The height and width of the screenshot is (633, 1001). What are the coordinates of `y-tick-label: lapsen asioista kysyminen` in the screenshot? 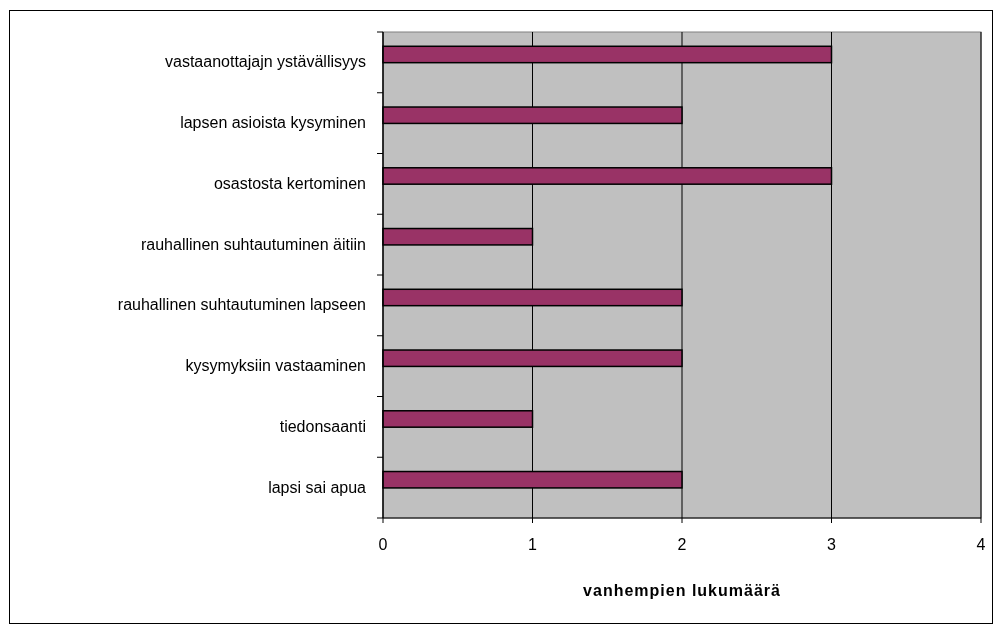 It's located at (273, 123).